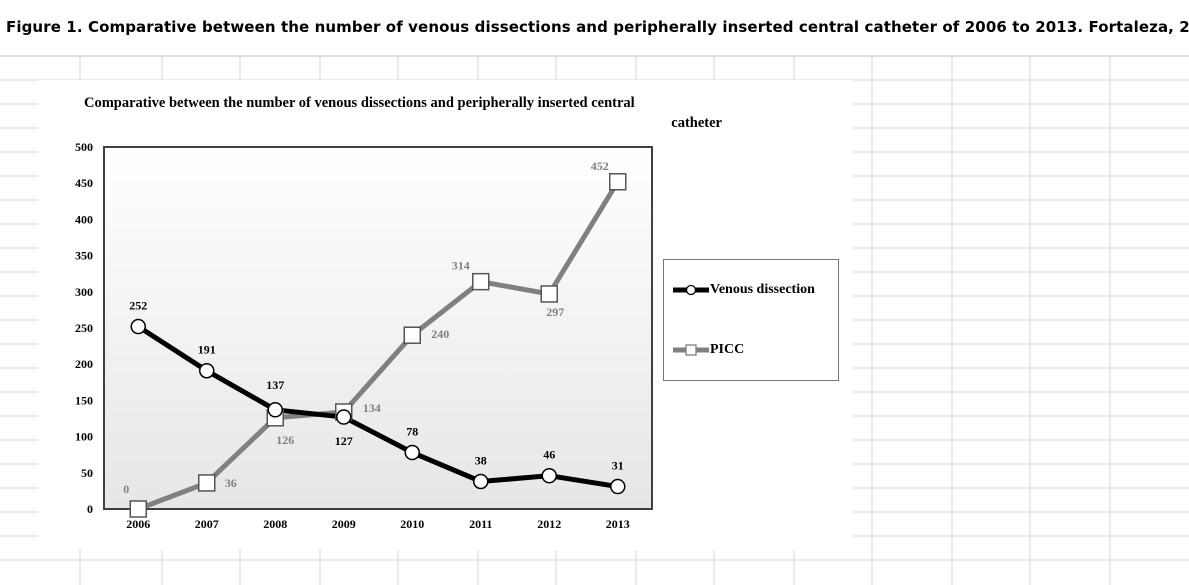 This screenshot has width=1189, height=585. I want to click on venous-dissection-data-label: 127, so click(344, 441).